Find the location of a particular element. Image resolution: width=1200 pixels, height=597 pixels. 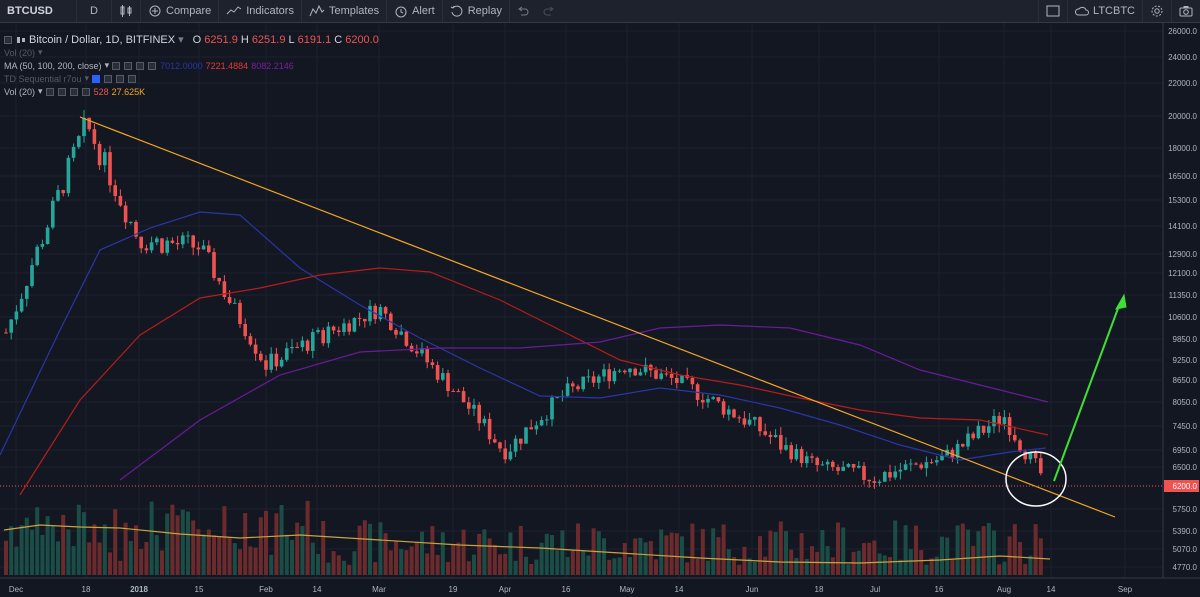

replay-button: Replay is located at coordinates (476, 11).